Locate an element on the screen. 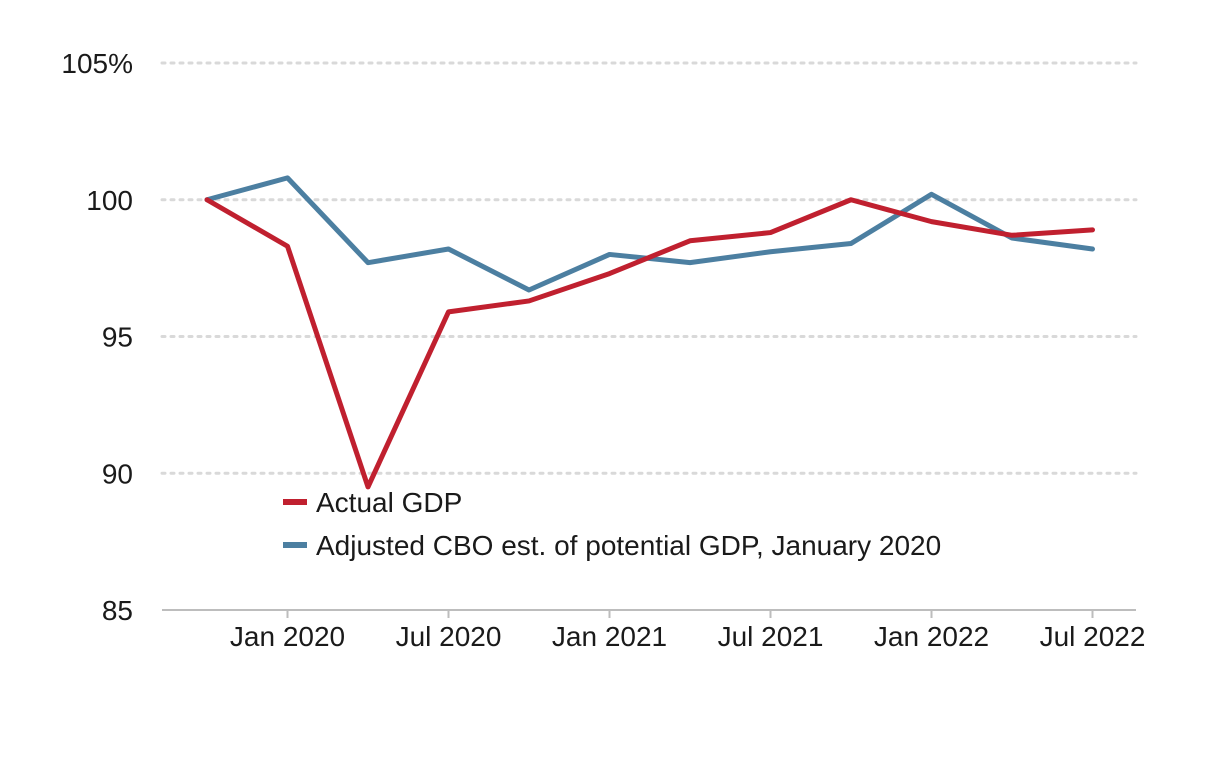  y-tick-label: 95 is located at coordinates (117, 337).